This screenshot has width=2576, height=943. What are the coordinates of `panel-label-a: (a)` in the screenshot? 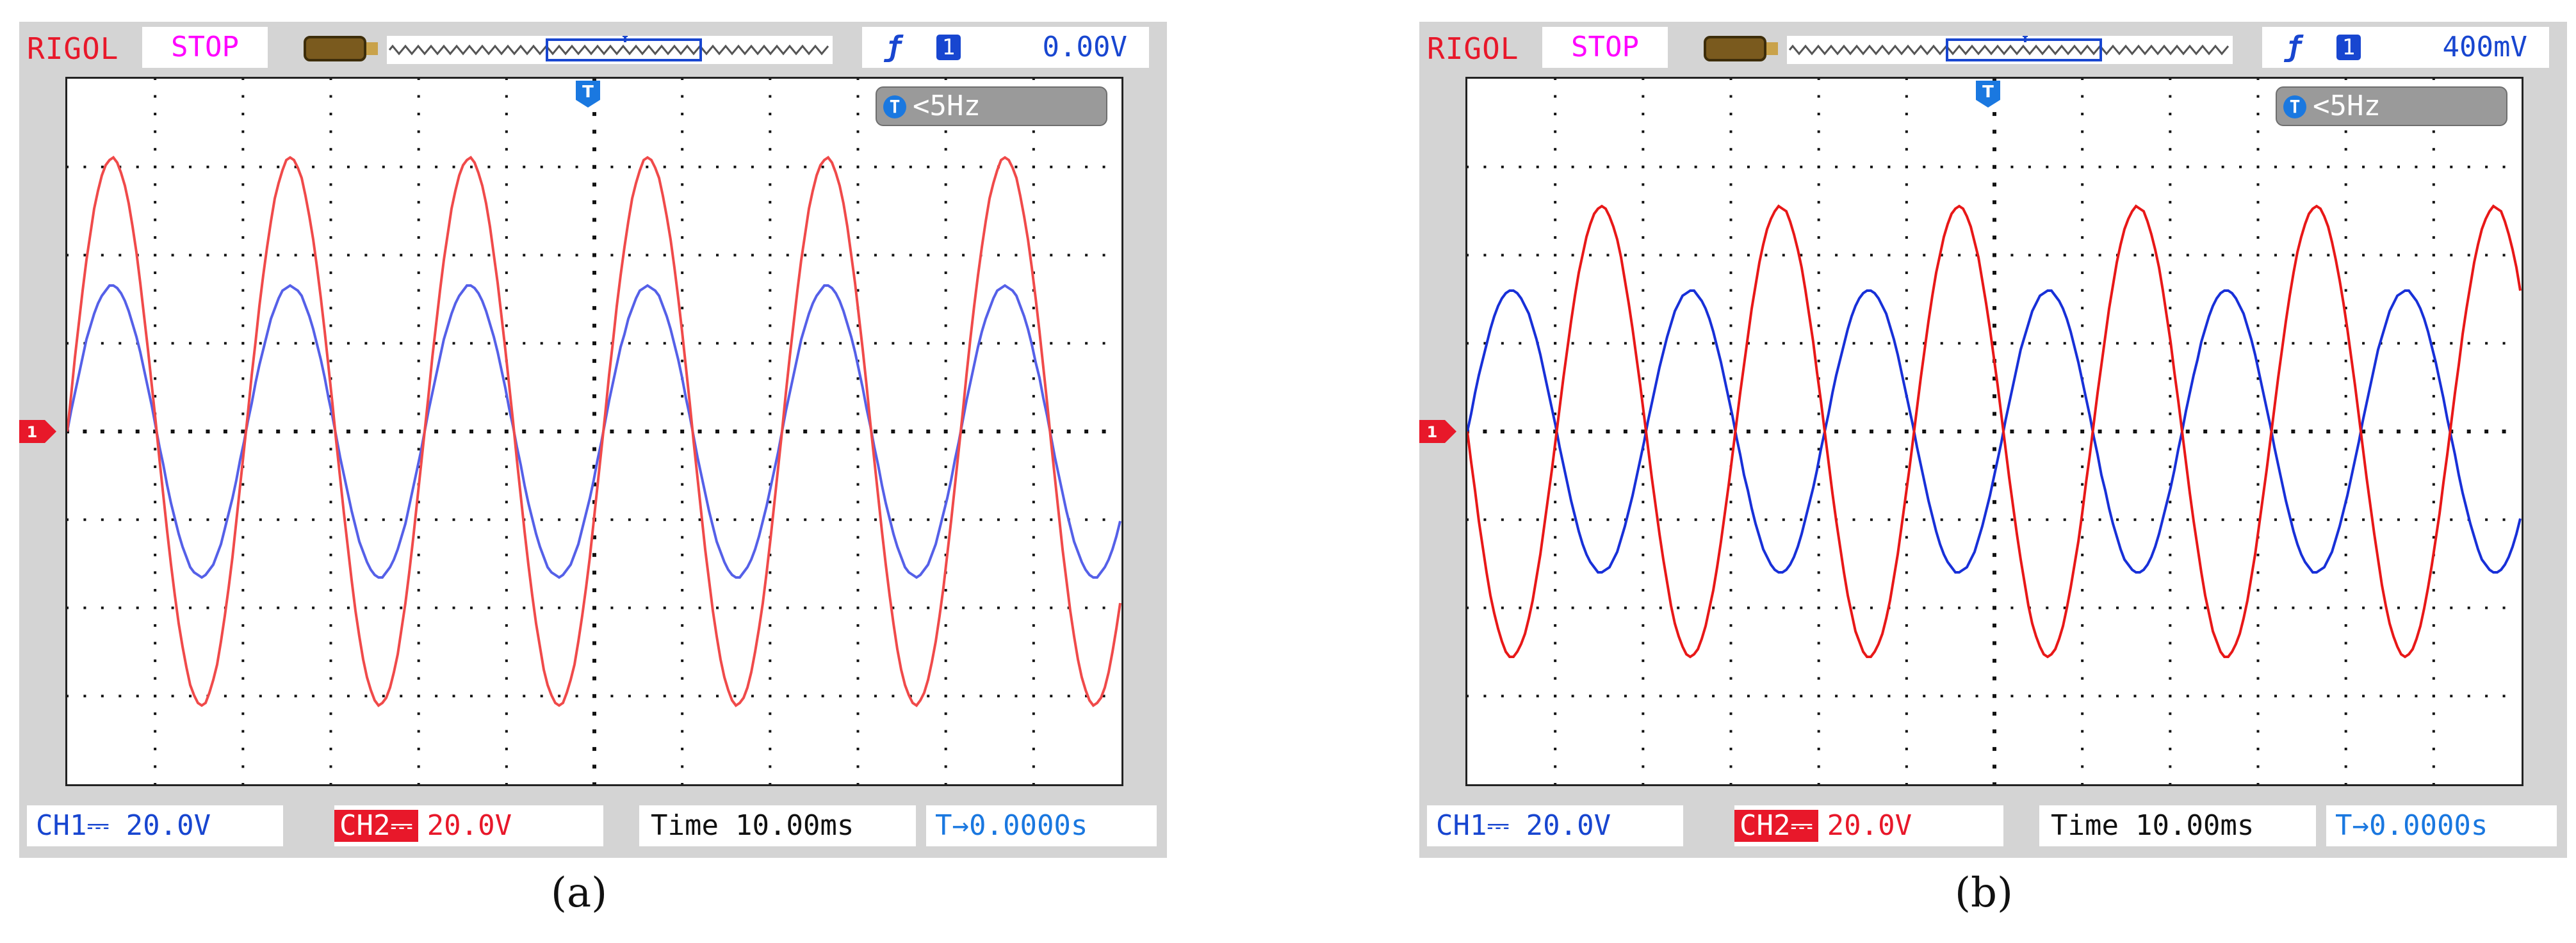 It's located at (579, 893).